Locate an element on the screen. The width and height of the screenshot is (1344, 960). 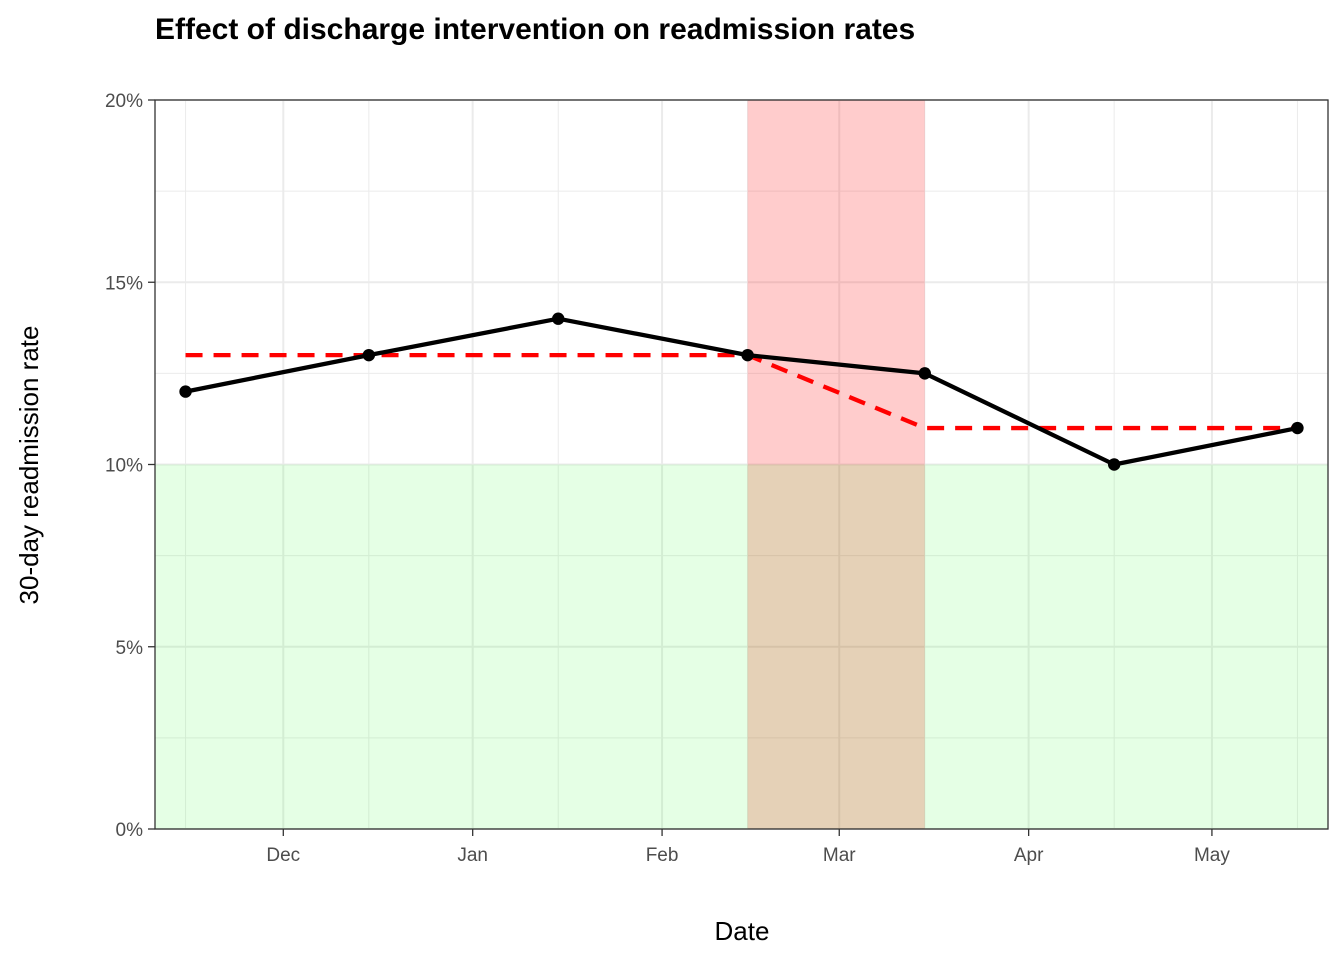
x-tick-label: May is located at coordinates (1212, 855).